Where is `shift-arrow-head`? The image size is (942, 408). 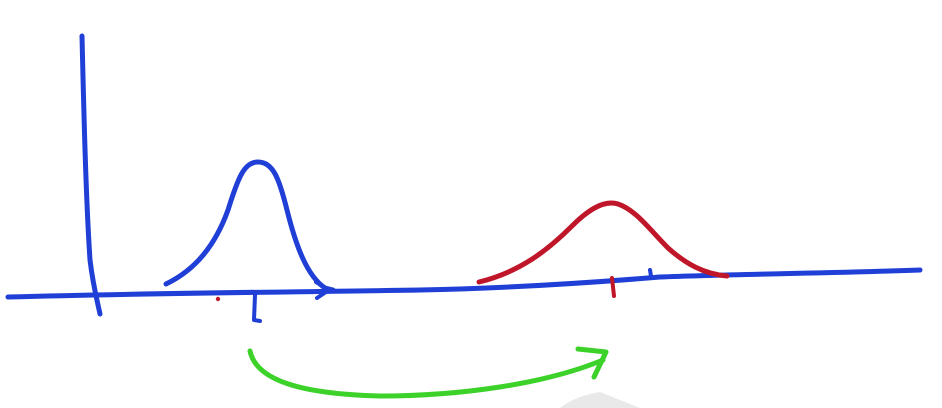
shift-arrow-head is located at coordinates (592, 363).